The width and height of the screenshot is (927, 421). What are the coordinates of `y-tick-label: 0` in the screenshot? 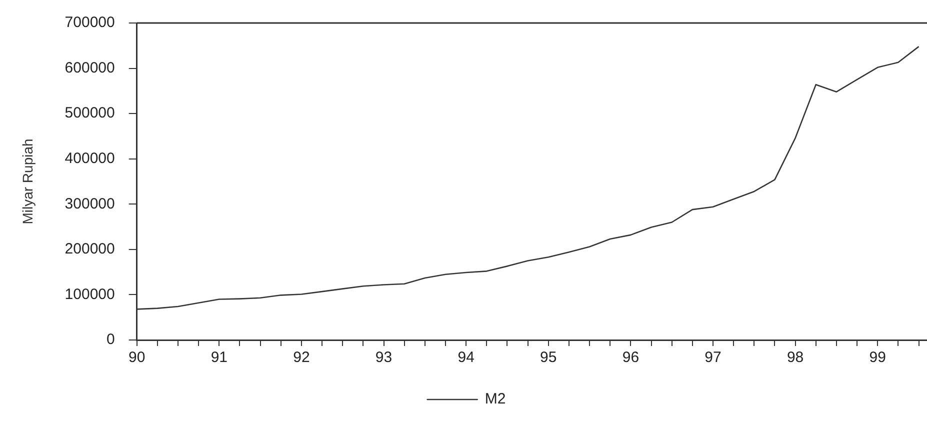 It's located at (110, 339).